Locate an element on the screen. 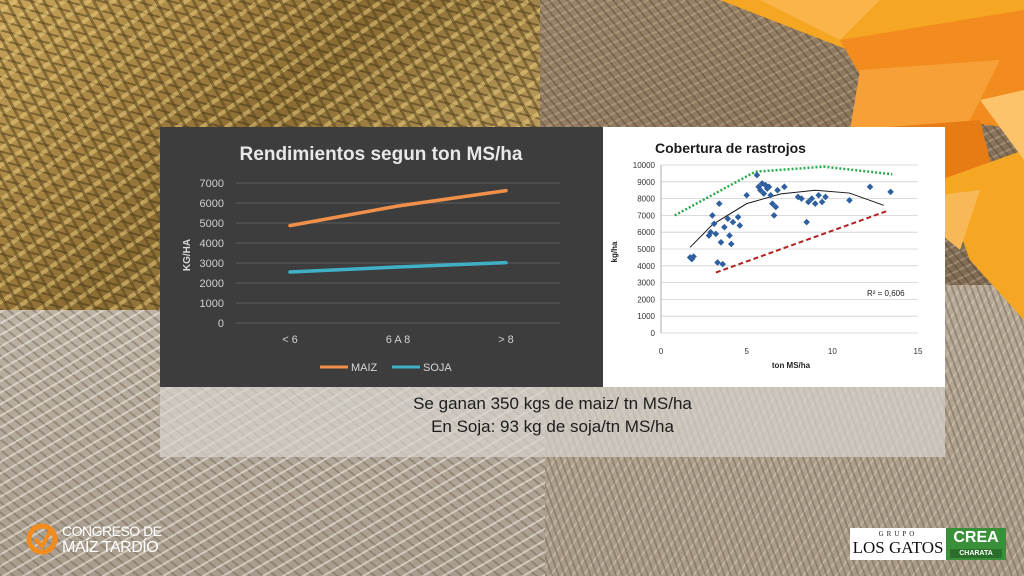 The width and height of the screenshot is (1024, 576). y-axis-label: KG/HA is located at coordinates (187, 255).